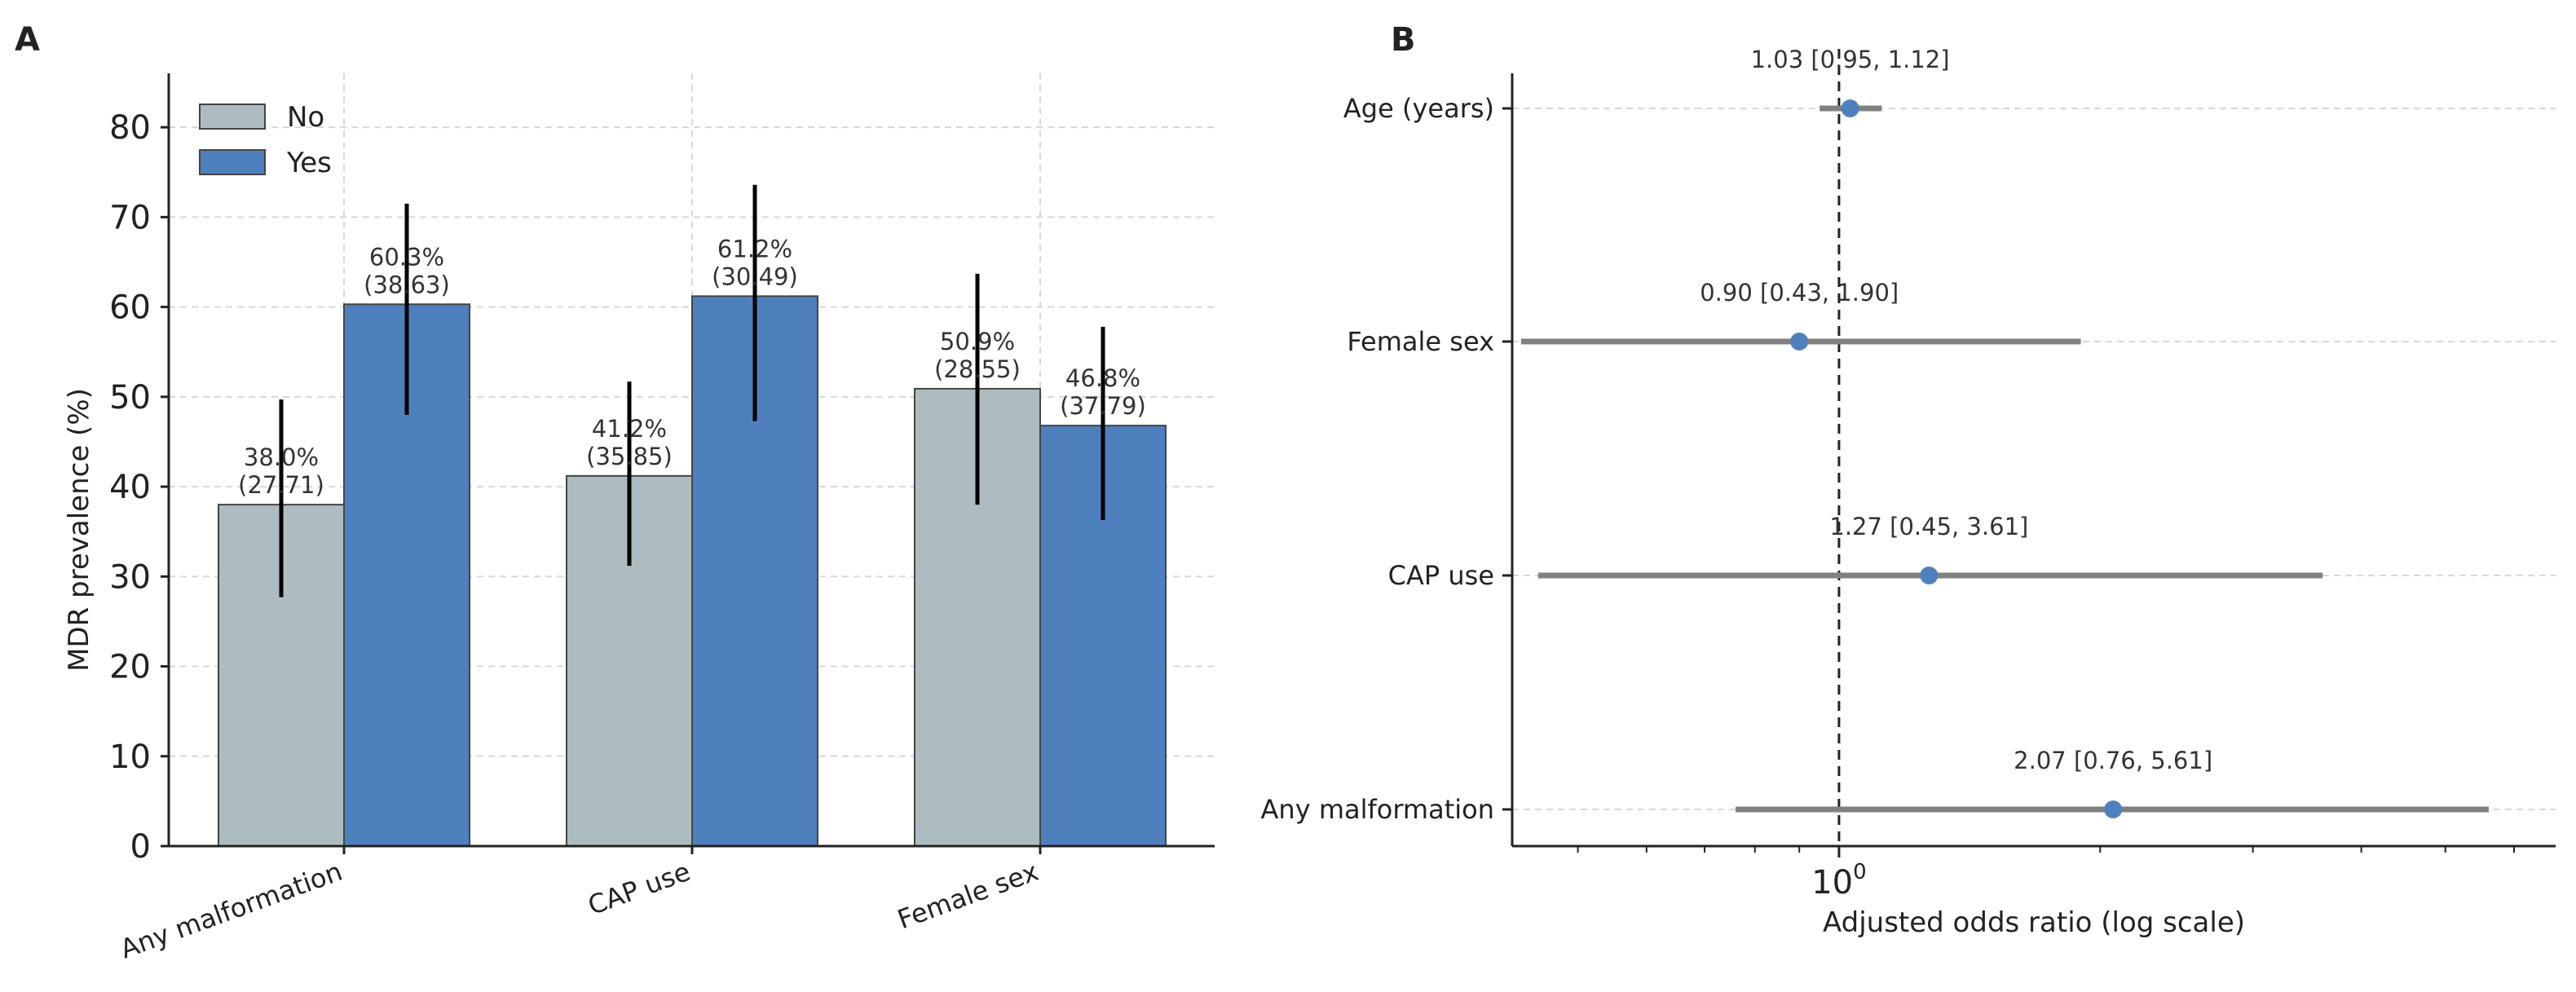 The image size is (2576, 992). What do you see at coordinates (130, 398) in the screenshot?
I see `y-tick-label: 50` at bounding box center [130, 398].